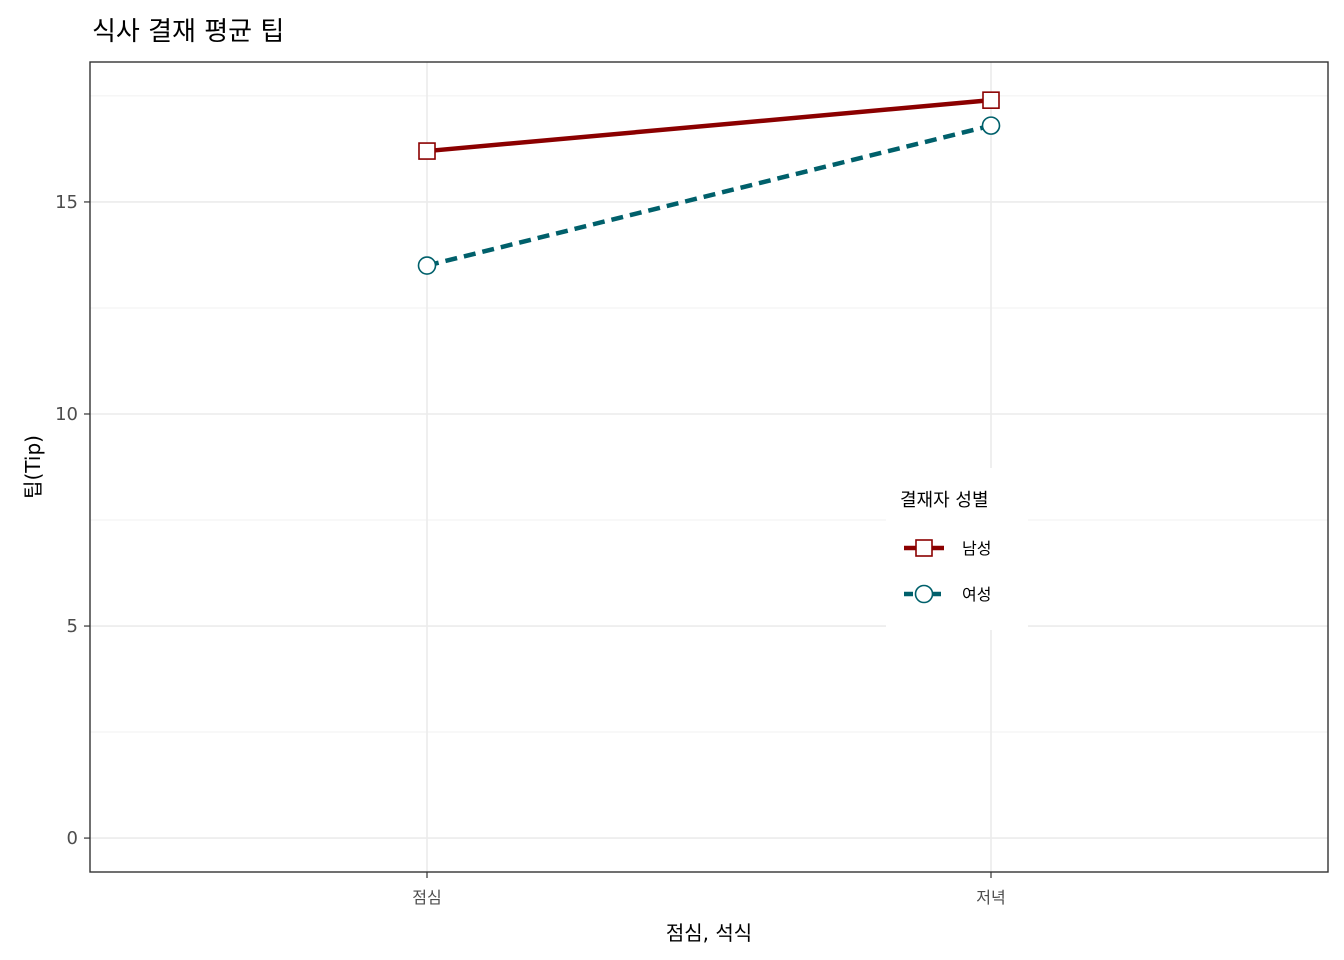  What do you see at coordinates (33, 467) in the screenshot?
I see `y-axis-label: 팁(Tip)` at bounding box center [33, 467].